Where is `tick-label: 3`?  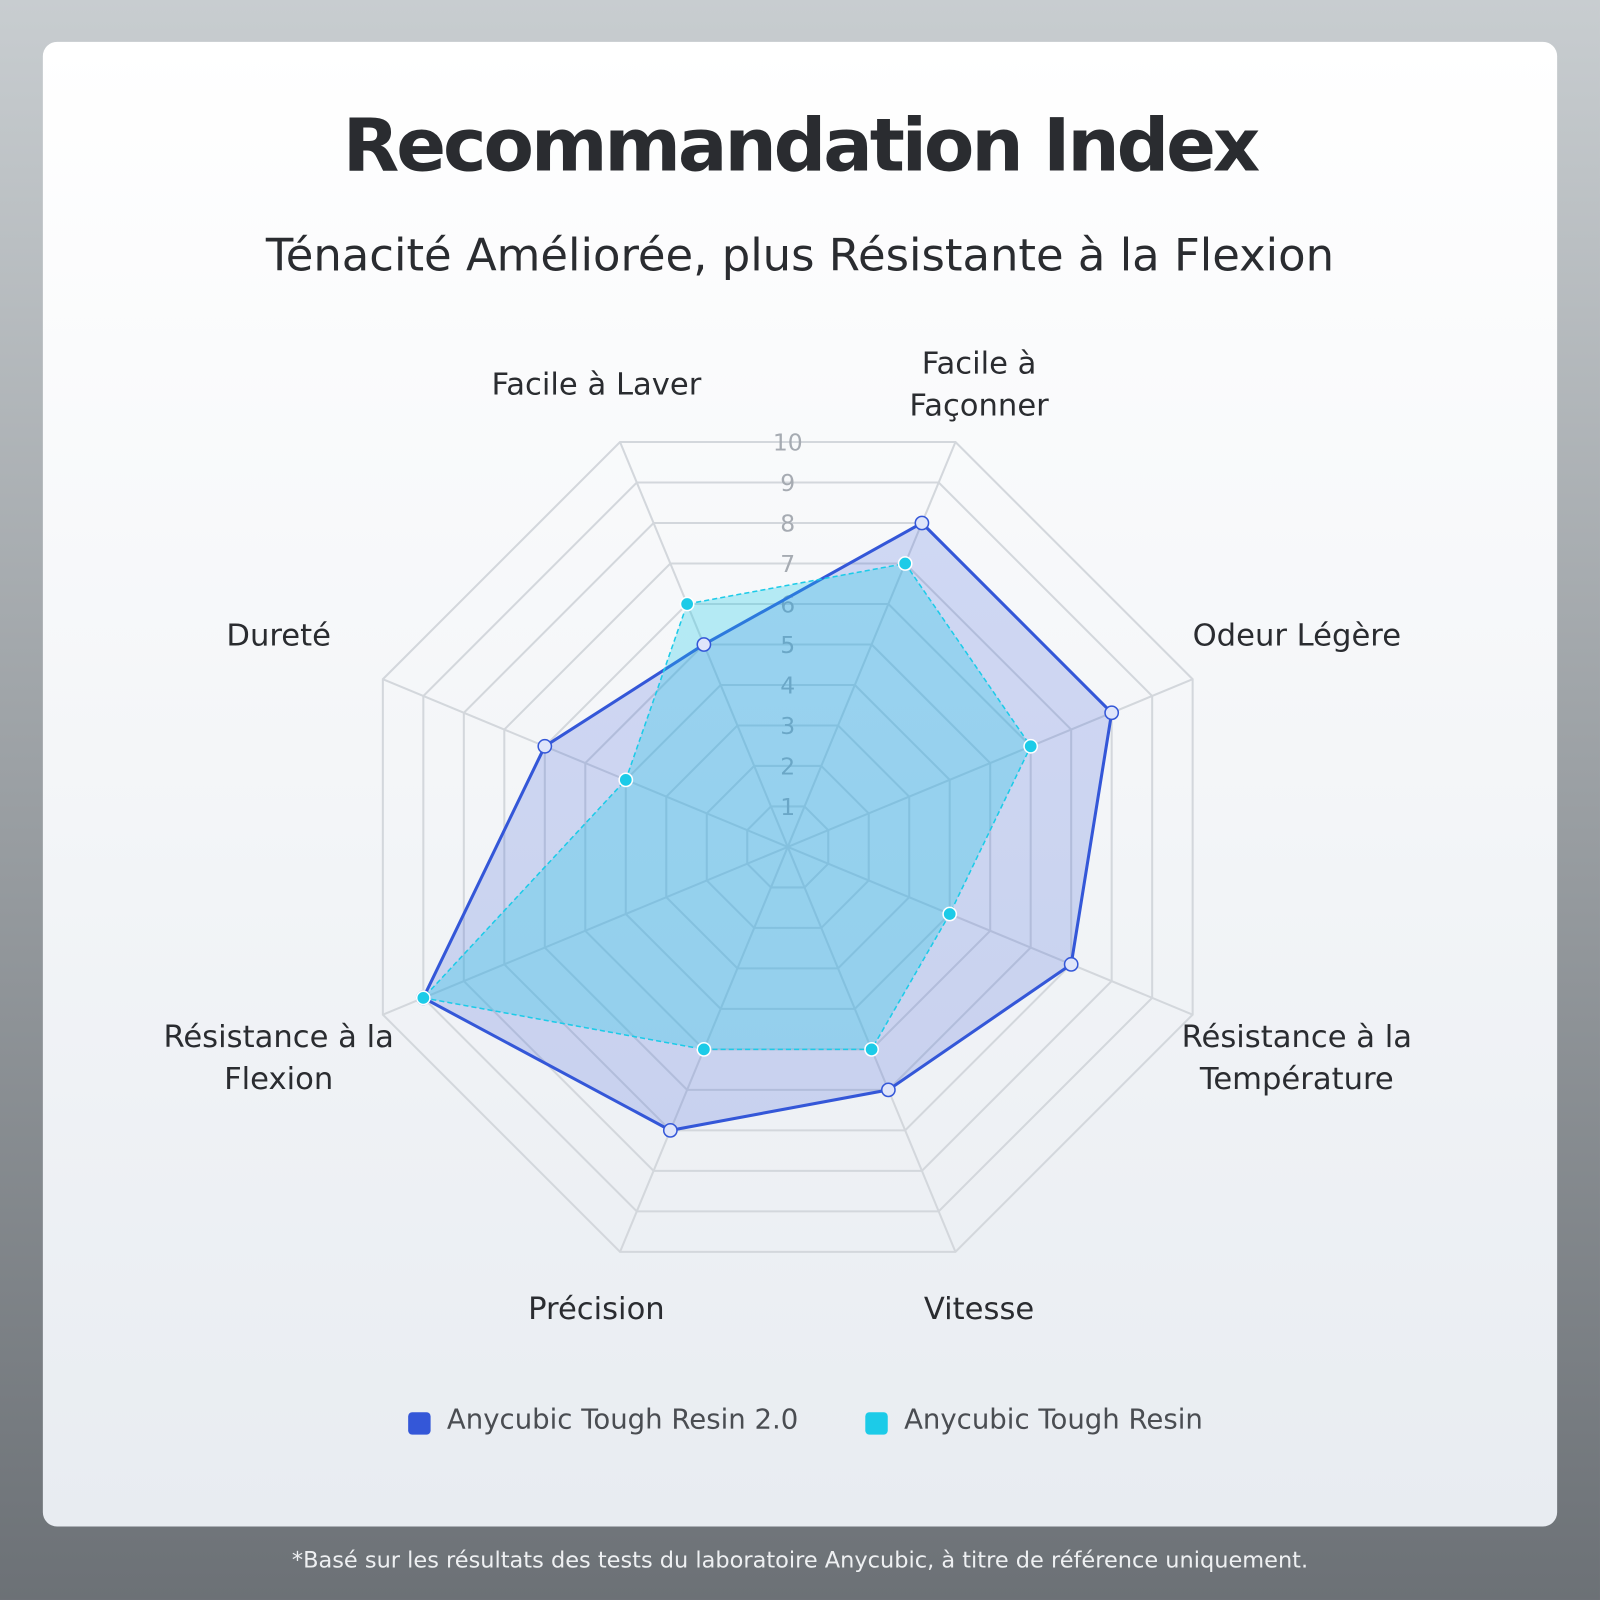 tick-label: 3 is located at coordinates (787, 726).